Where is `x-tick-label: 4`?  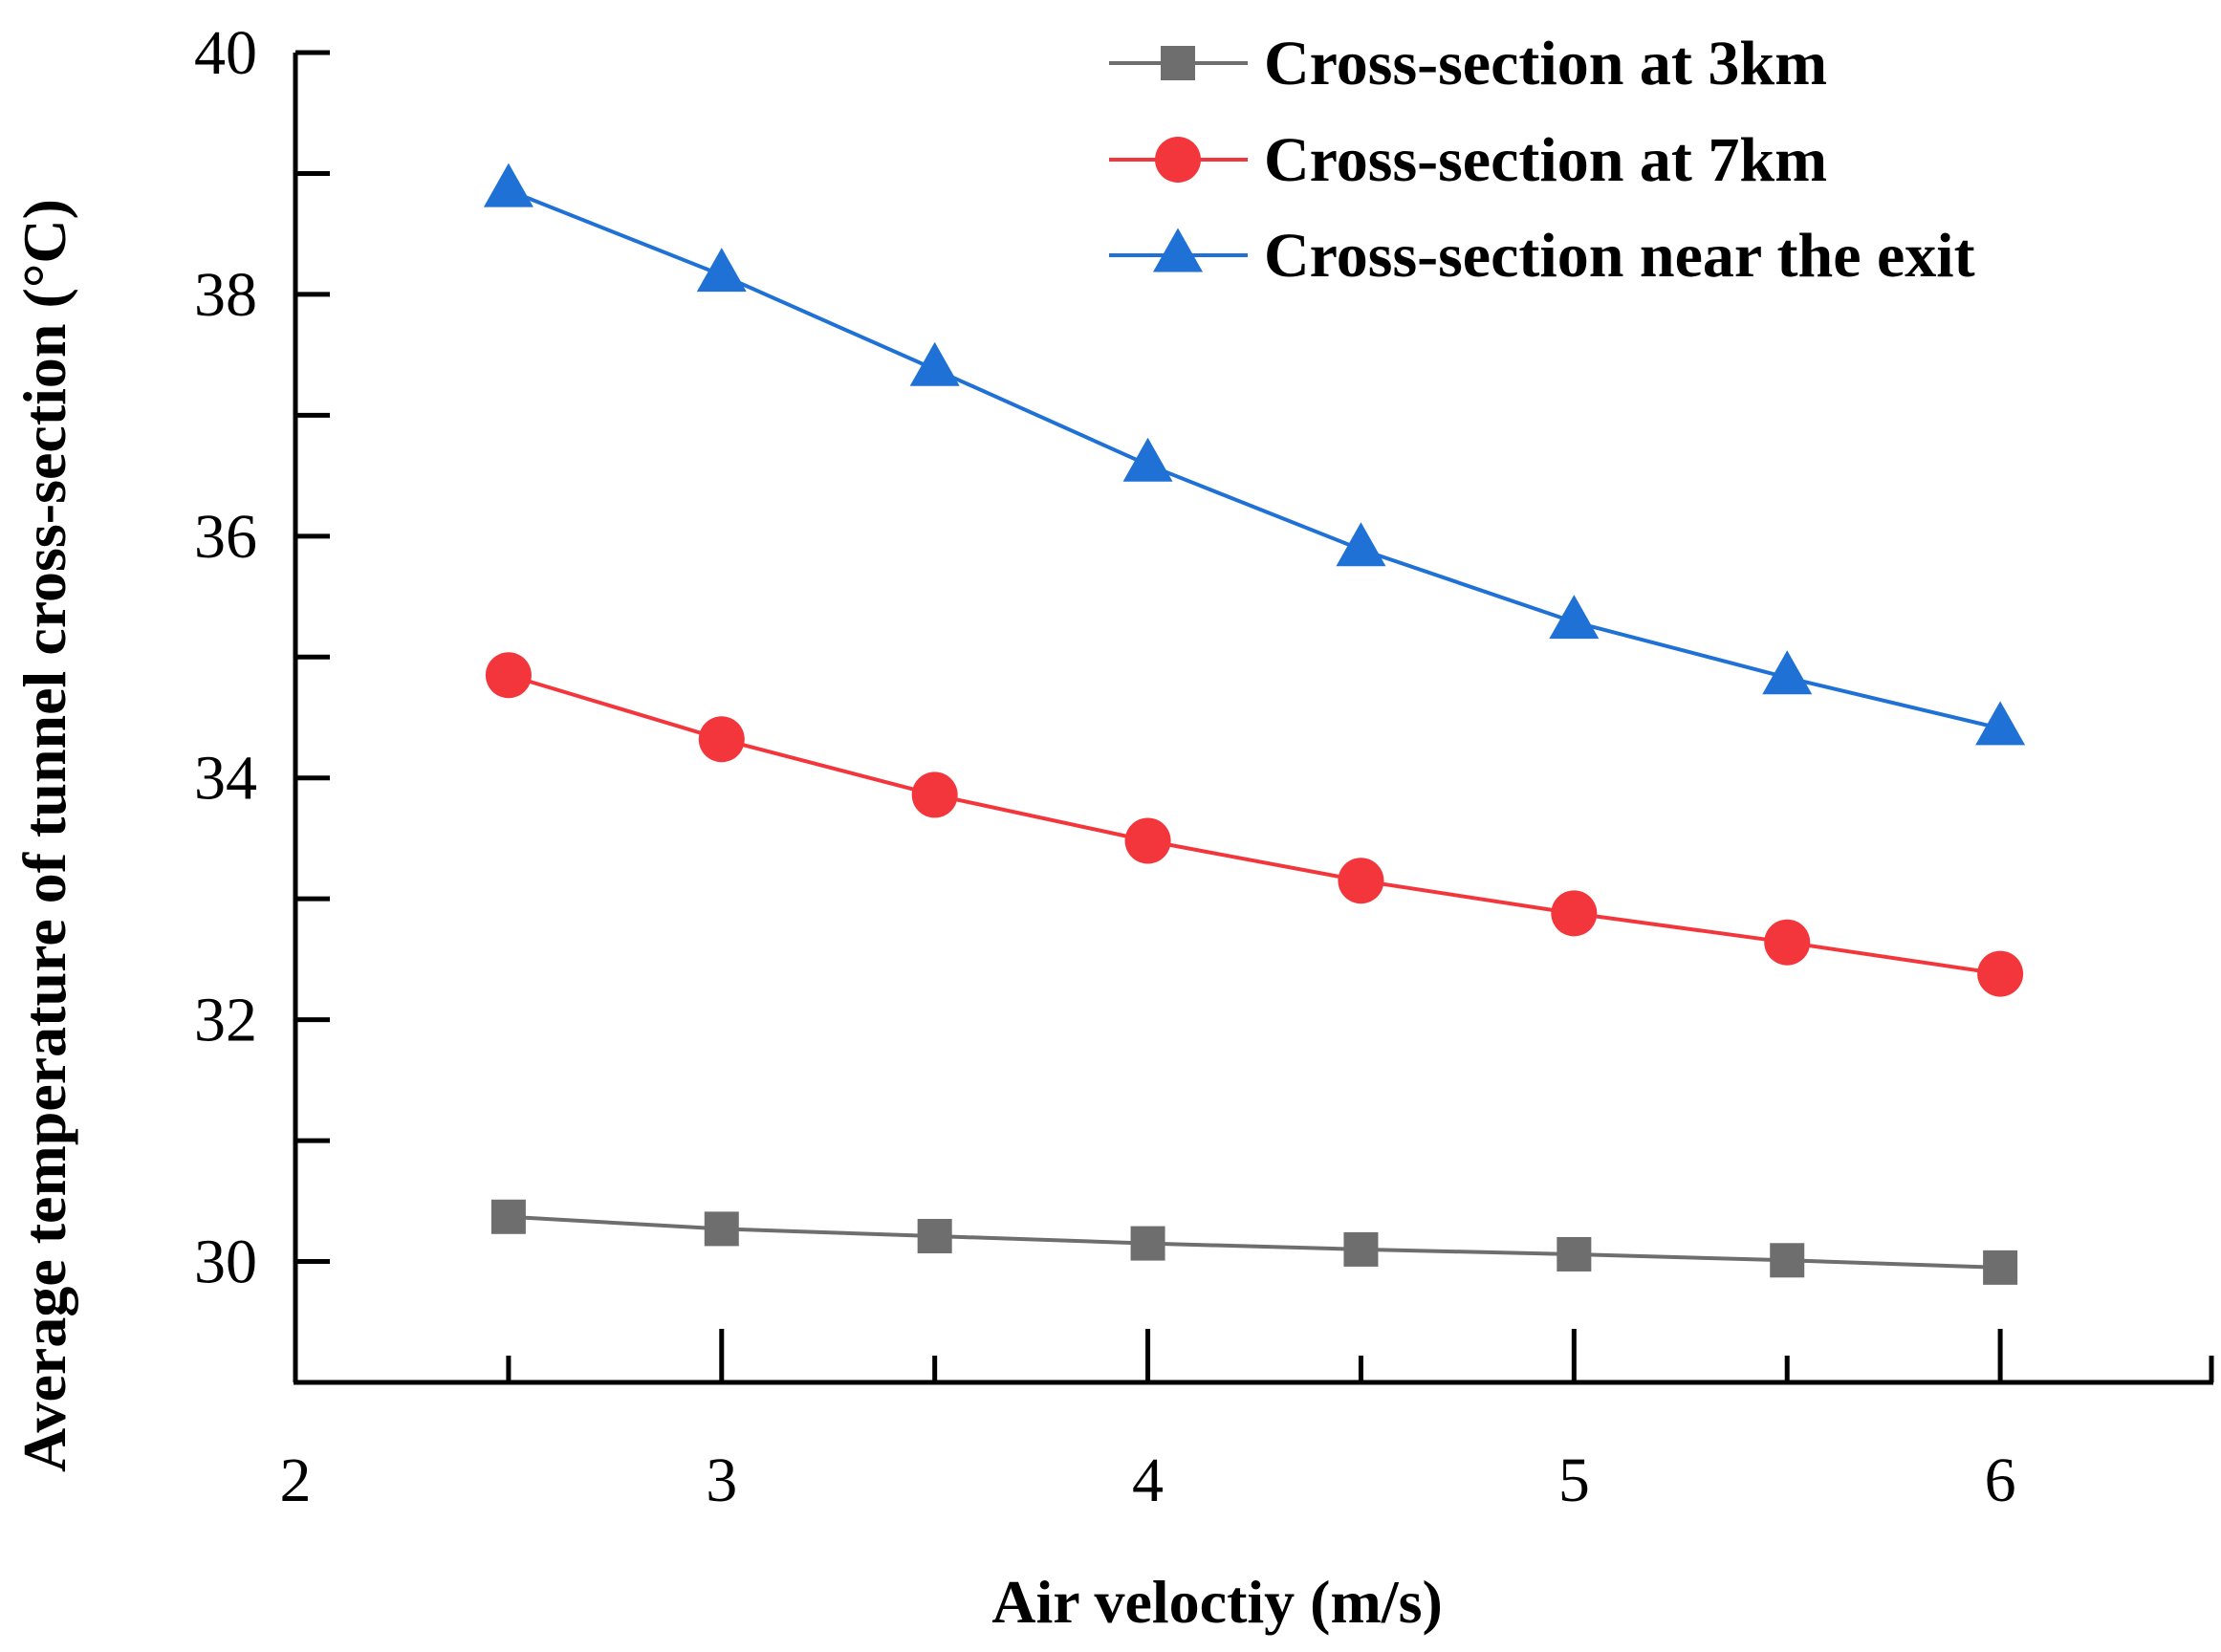
x-tick-label: 4 is located at coordinates (1148, 1480).